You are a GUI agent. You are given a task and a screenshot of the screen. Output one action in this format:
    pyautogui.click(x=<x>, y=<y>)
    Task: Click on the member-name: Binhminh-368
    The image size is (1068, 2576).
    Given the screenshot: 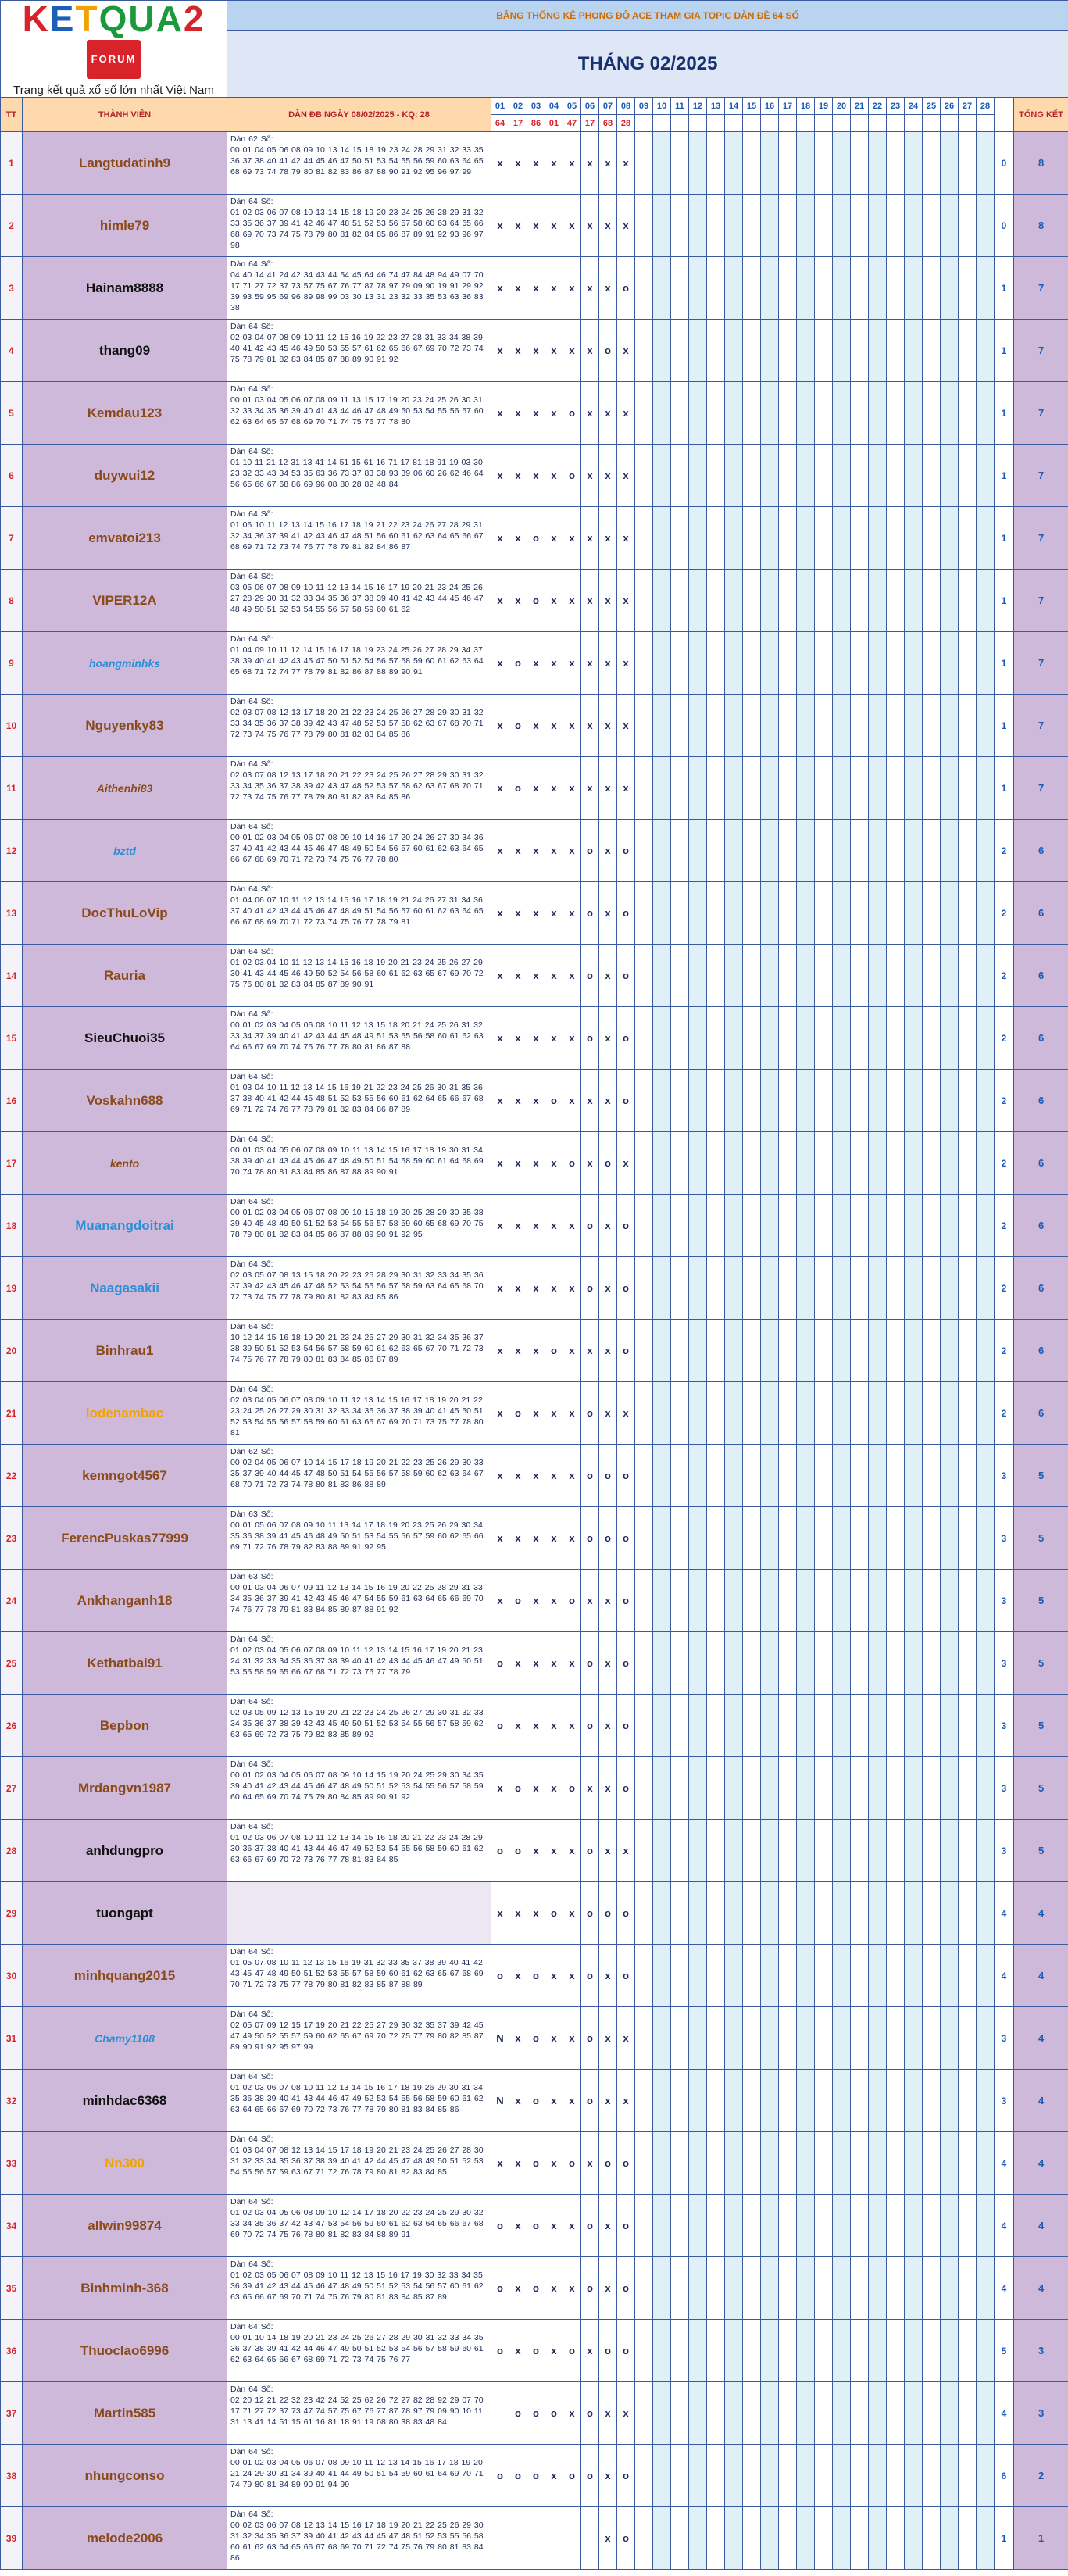 What is the action you would take?
    pyautogui.click(x=124, y=2288)
    